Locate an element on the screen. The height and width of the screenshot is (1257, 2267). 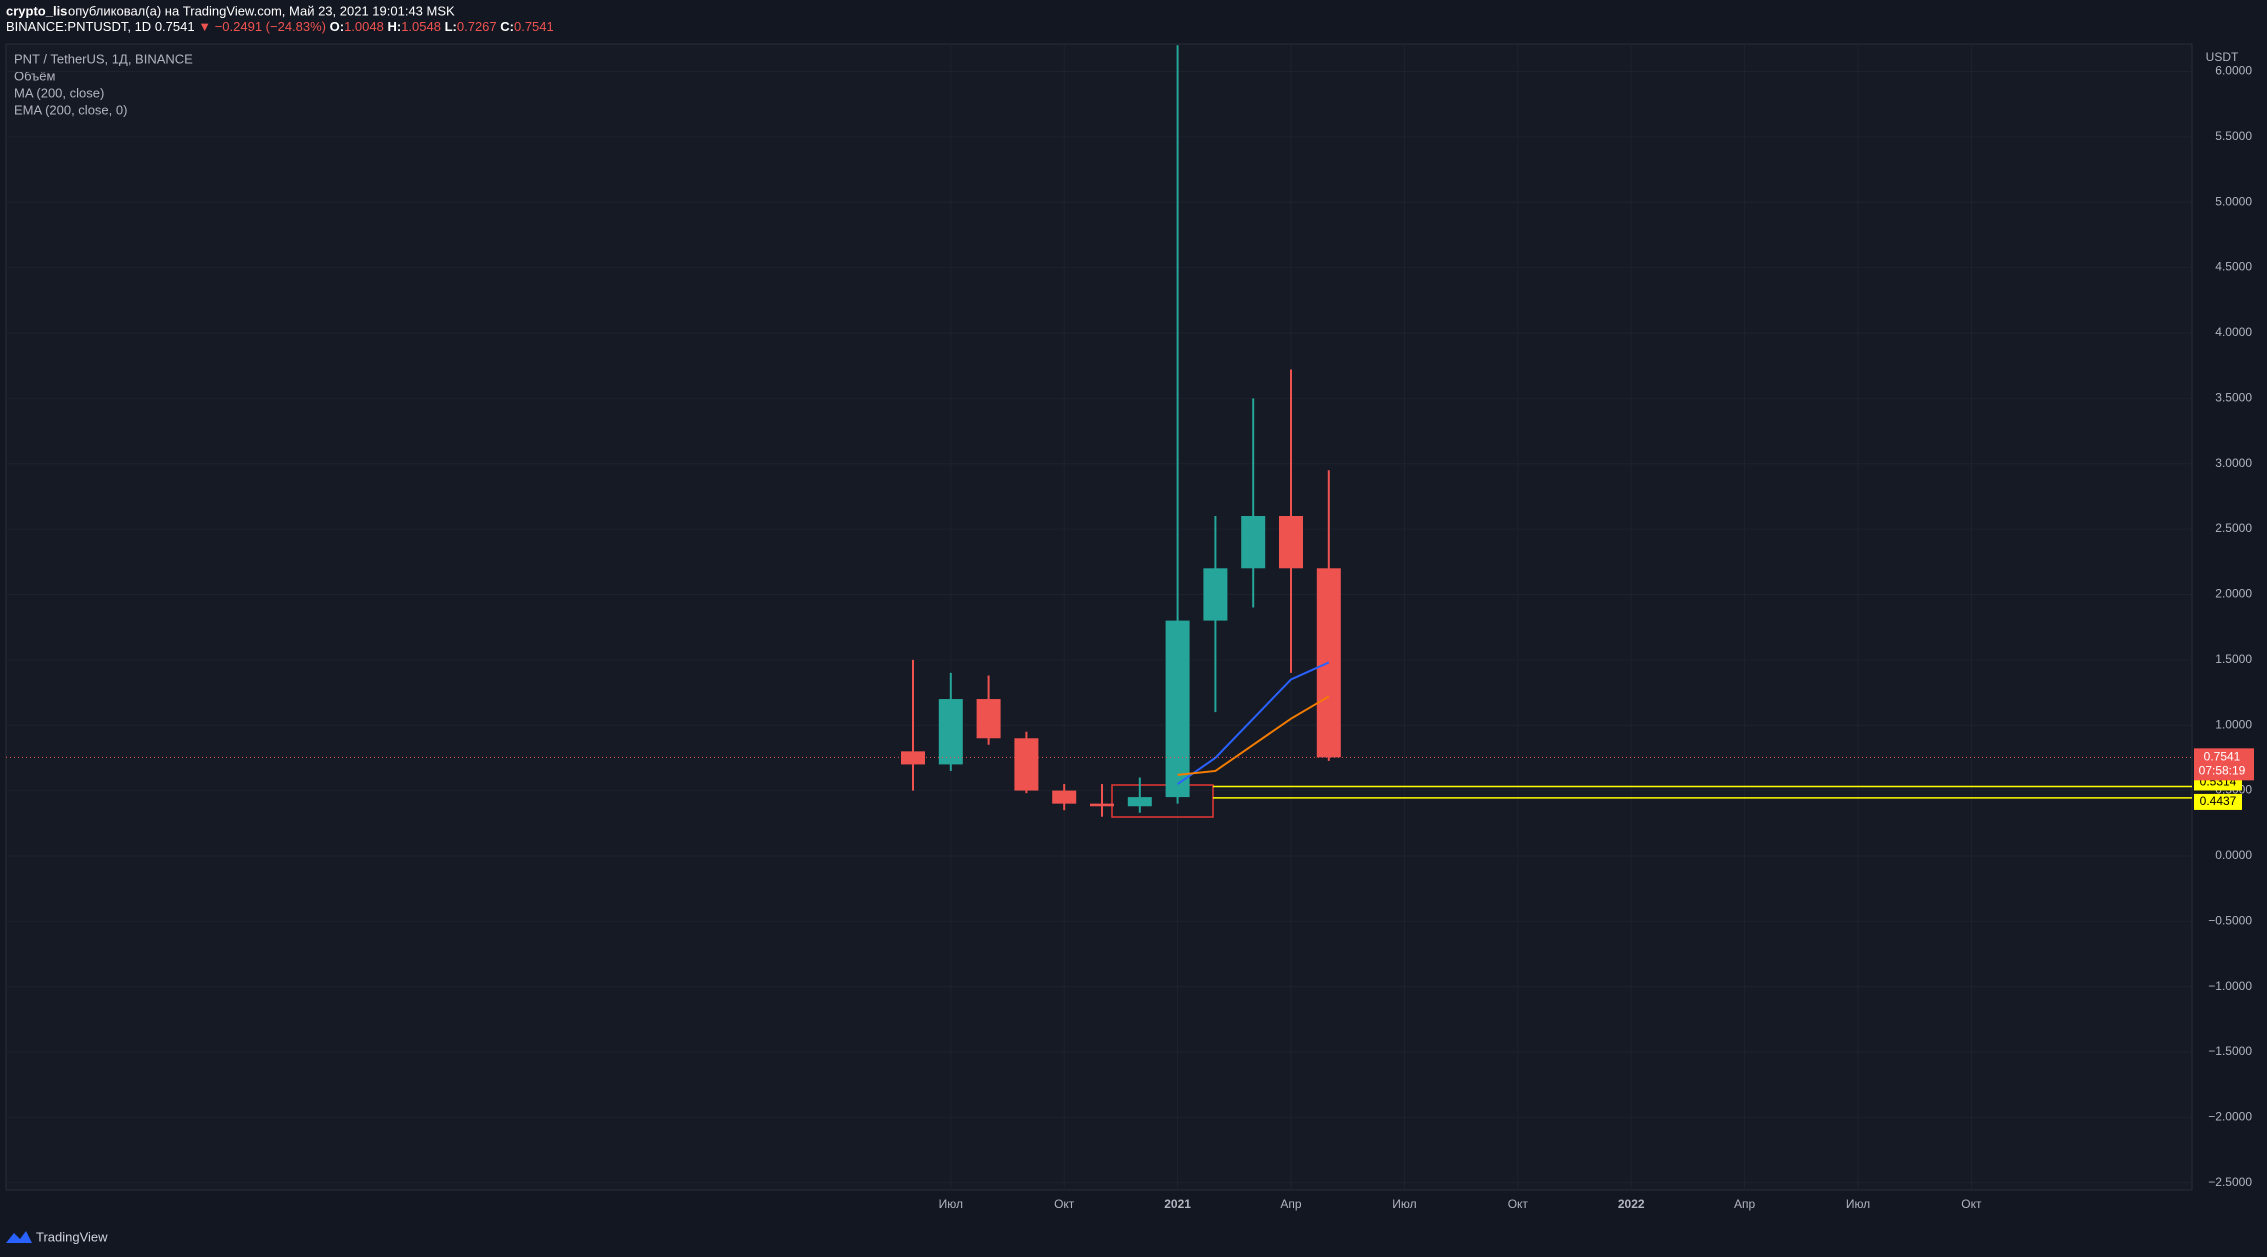
brand: TradingView is located at coordinates (72, 1236).